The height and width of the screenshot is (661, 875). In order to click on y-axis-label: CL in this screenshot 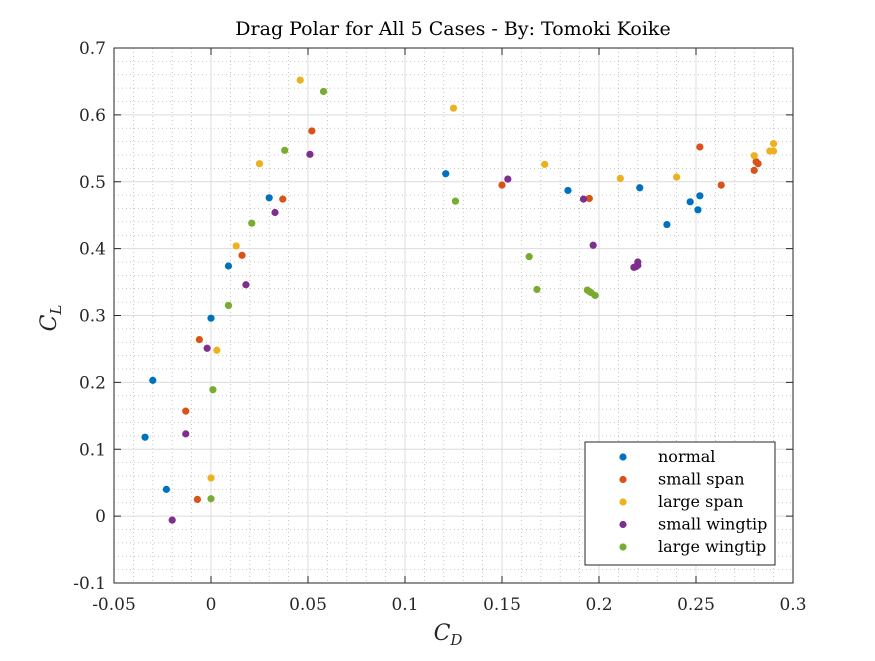, I will do `click(51, 318)`.